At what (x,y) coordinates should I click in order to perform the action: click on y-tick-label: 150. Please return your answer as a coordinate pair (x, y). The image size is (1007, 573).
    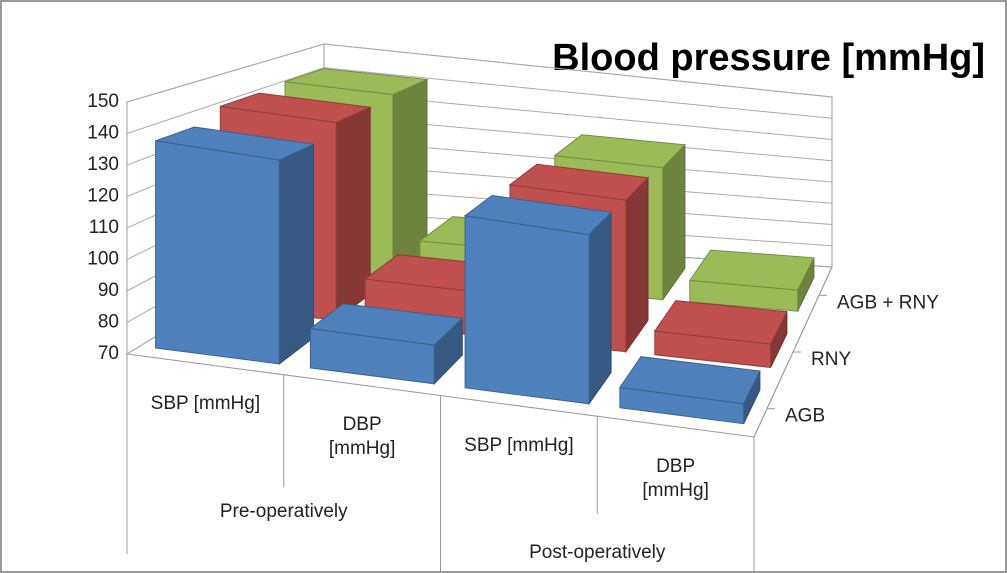
    Looking at the image, I should click on (103, 101).